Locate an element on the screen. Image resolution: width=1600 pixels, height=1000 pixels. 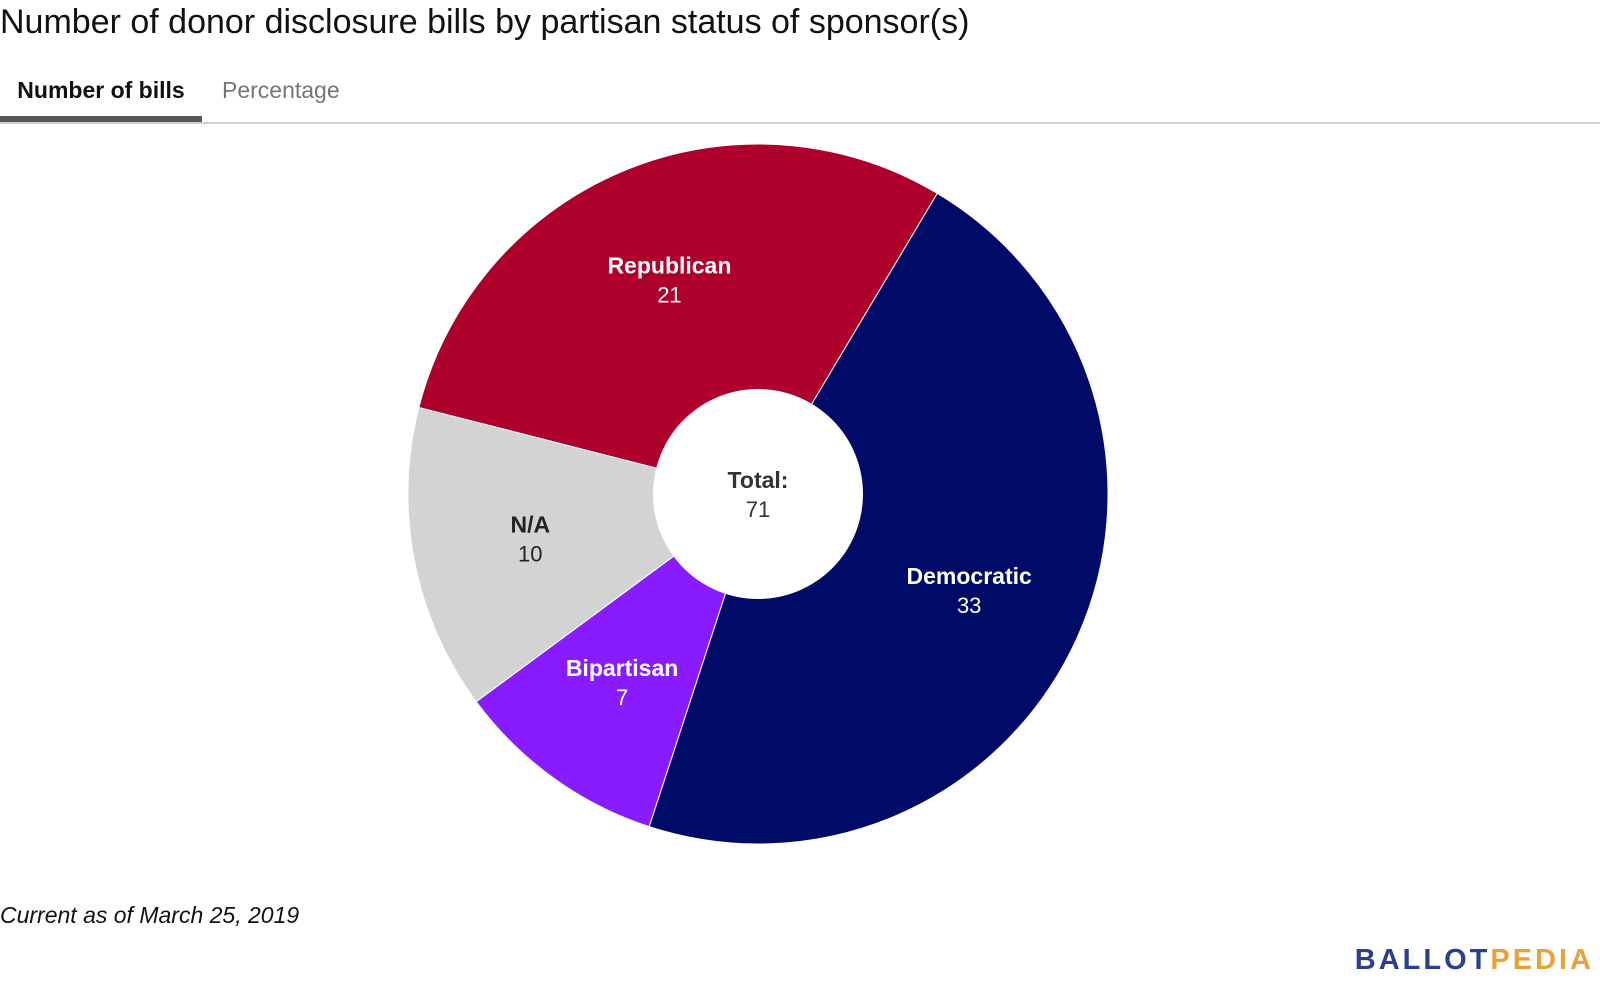
slice-value-democratic: 33 is located at coordinates (969, 605).